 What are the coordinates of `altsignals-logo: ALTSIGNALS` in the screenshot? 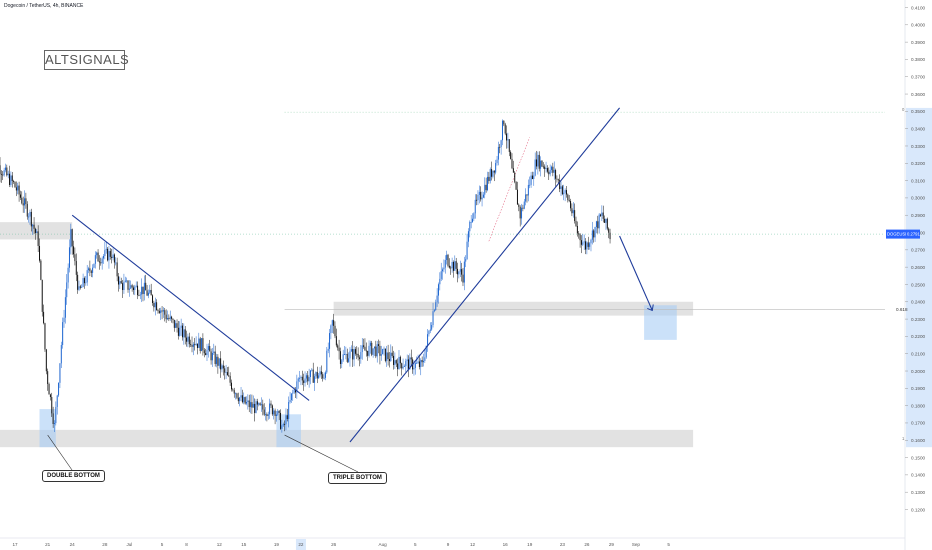 It's located at (86, 60).